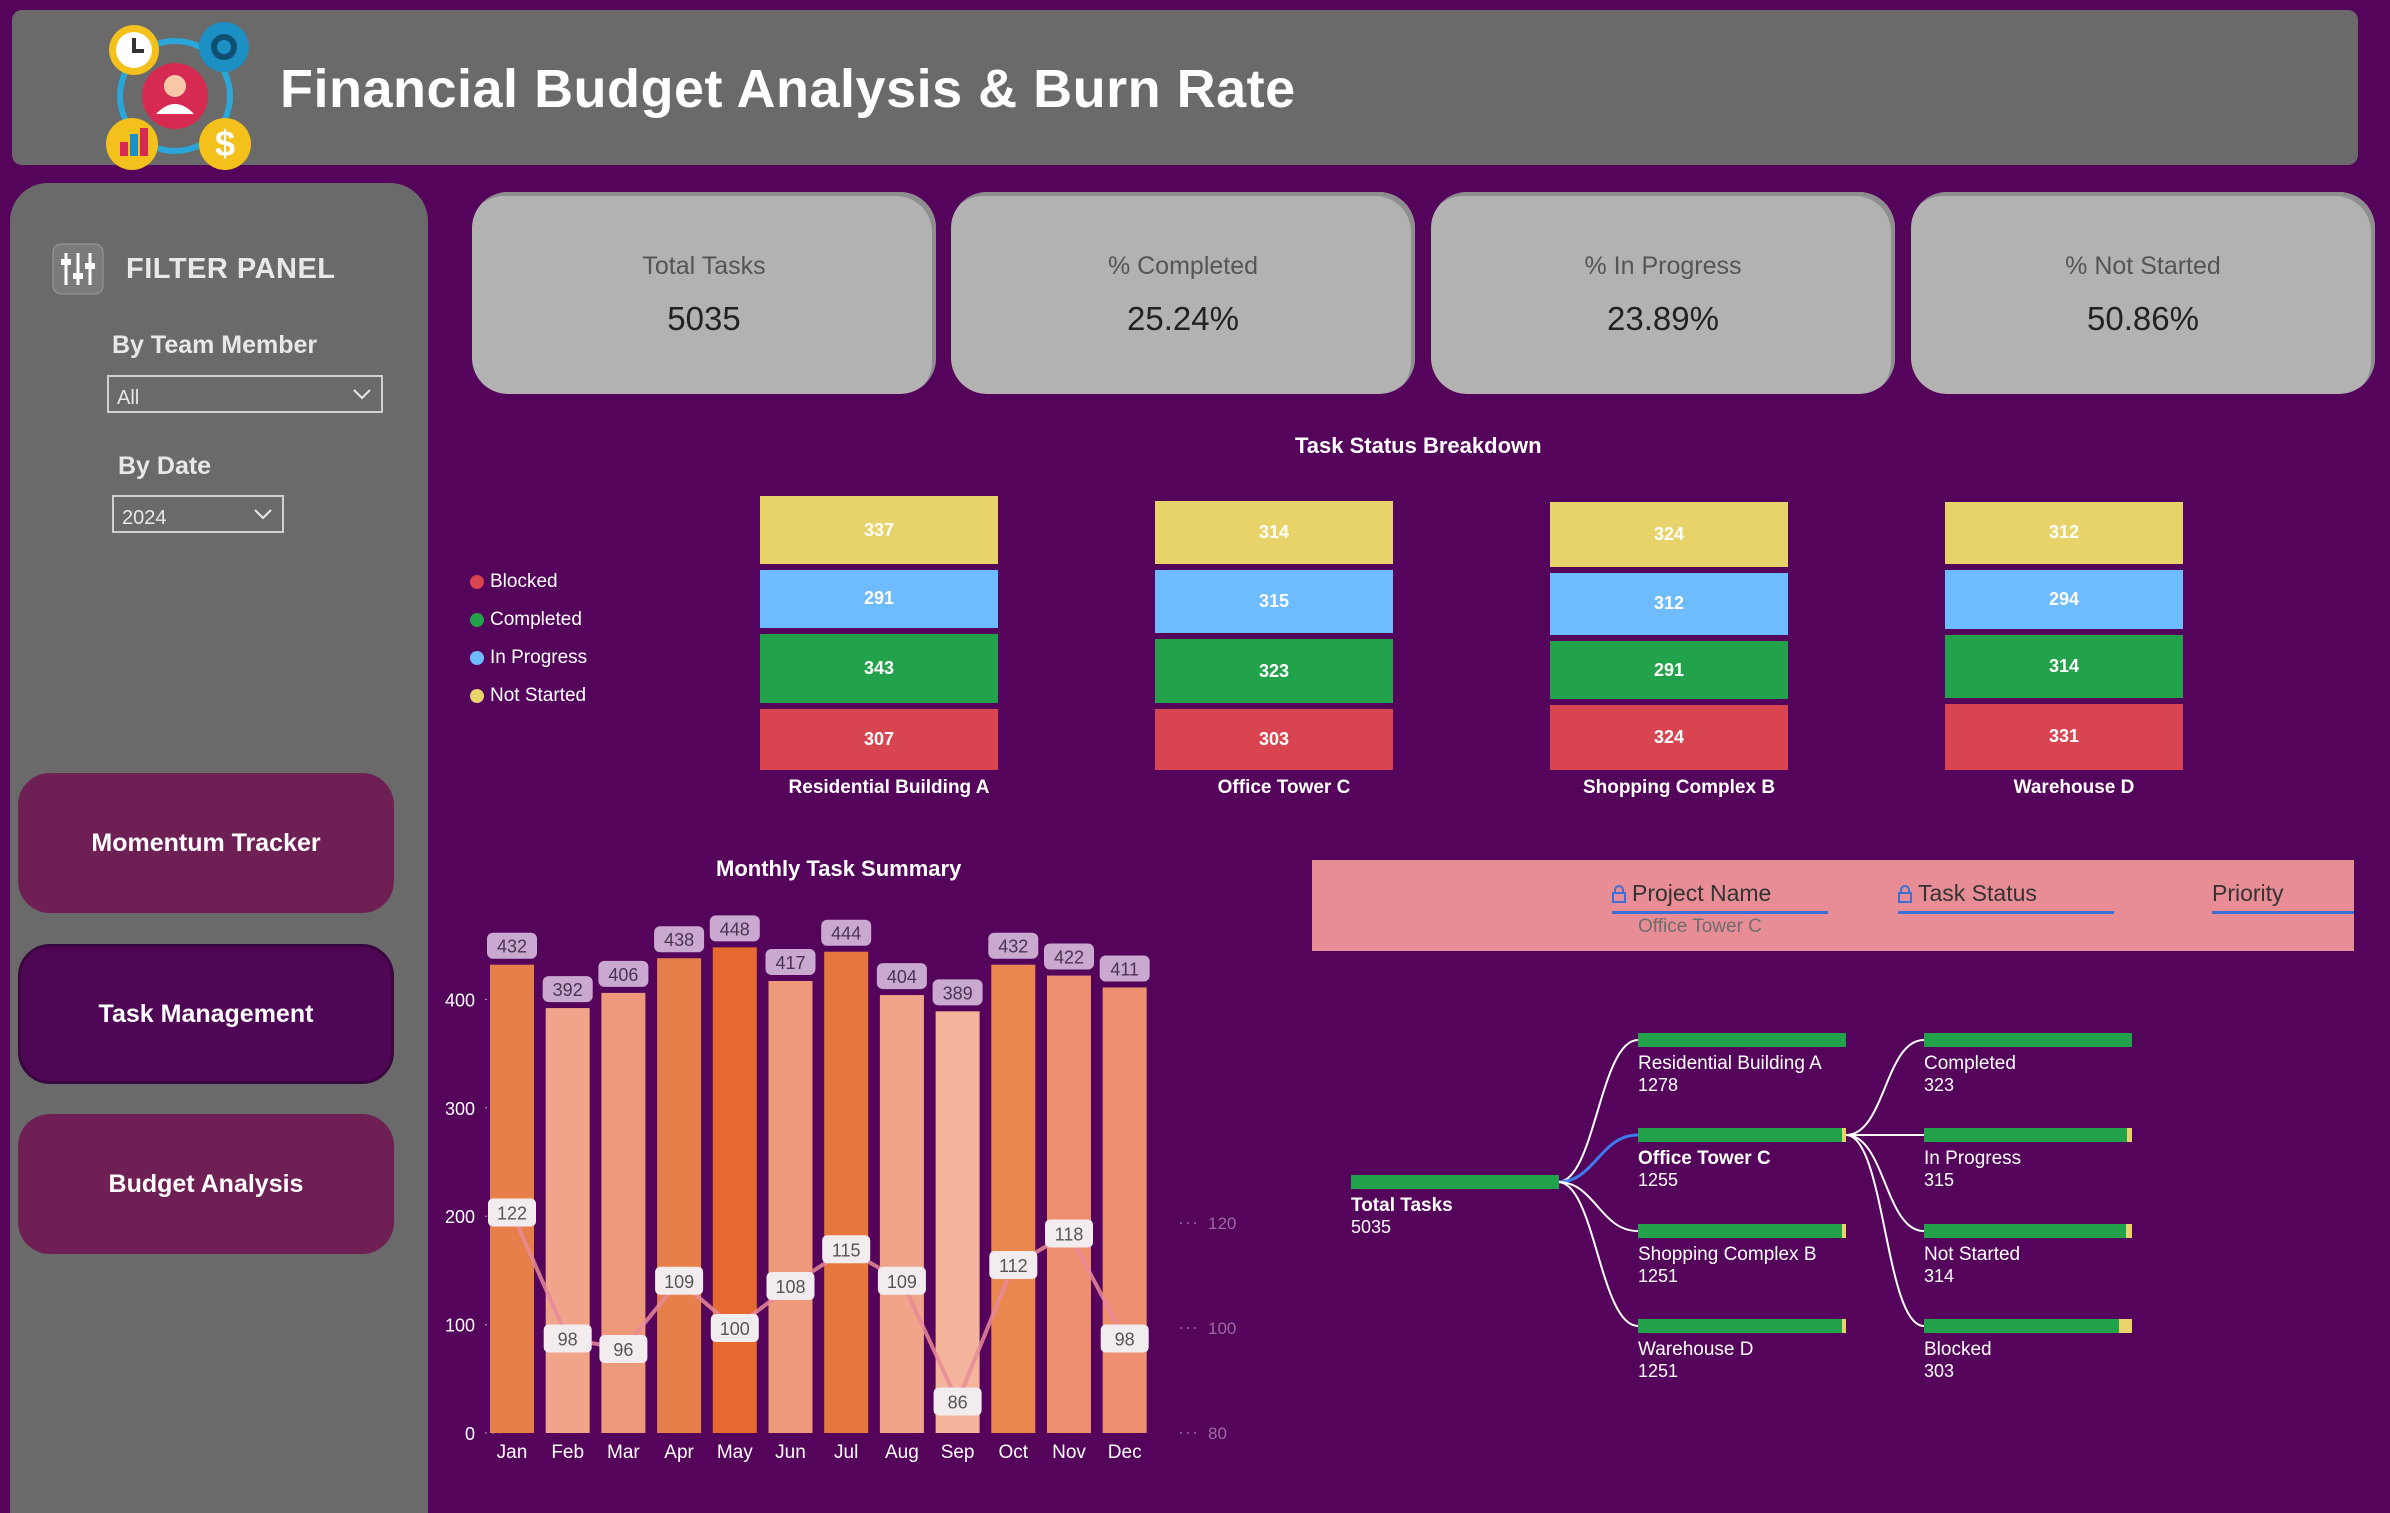 This screenshot has height=1513, width=2390. Describe the element at coordinates (206, 1014) in the screenshot. I see `task-management-button: Task Management` at that location.